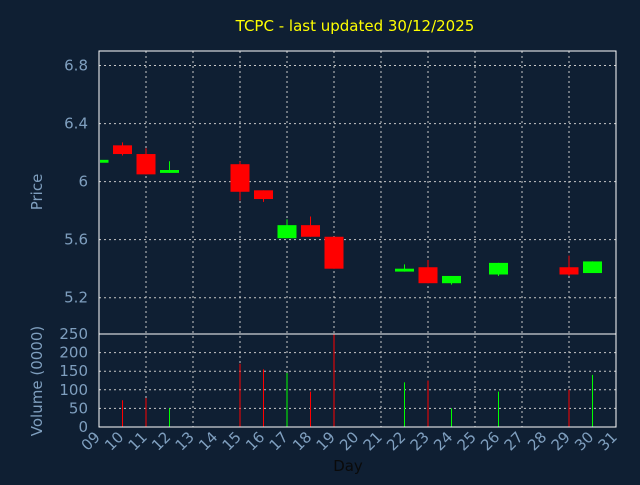 This screenshot has height=485, width=640. Describe the element at coordinates (279, 441) in the screenshot. I see `x-tick-label: 17` at that location.